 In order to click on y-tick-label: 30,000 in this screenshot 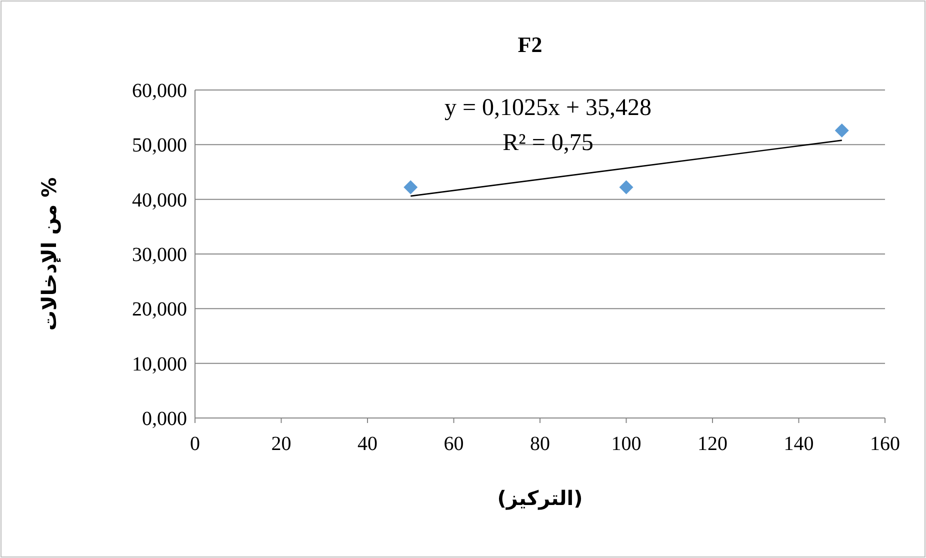, I will do `click(159, 255)`.